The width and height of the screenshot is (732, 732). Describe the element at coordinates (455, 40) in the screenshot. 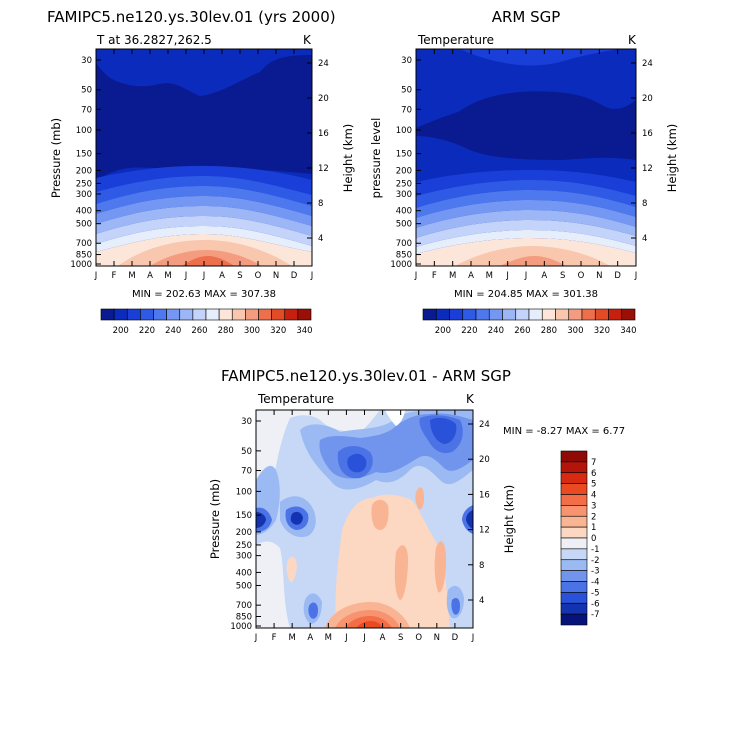

I see `panel2-subtitle-left: Temperature` at that location.